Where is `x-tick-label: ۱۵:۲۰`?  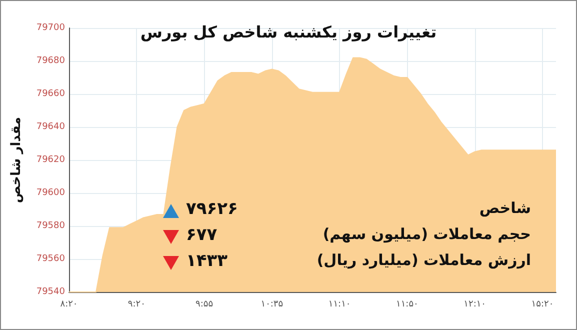
x-tick-label: ۱۵:۲۰ is located at coordinates (542, 305).